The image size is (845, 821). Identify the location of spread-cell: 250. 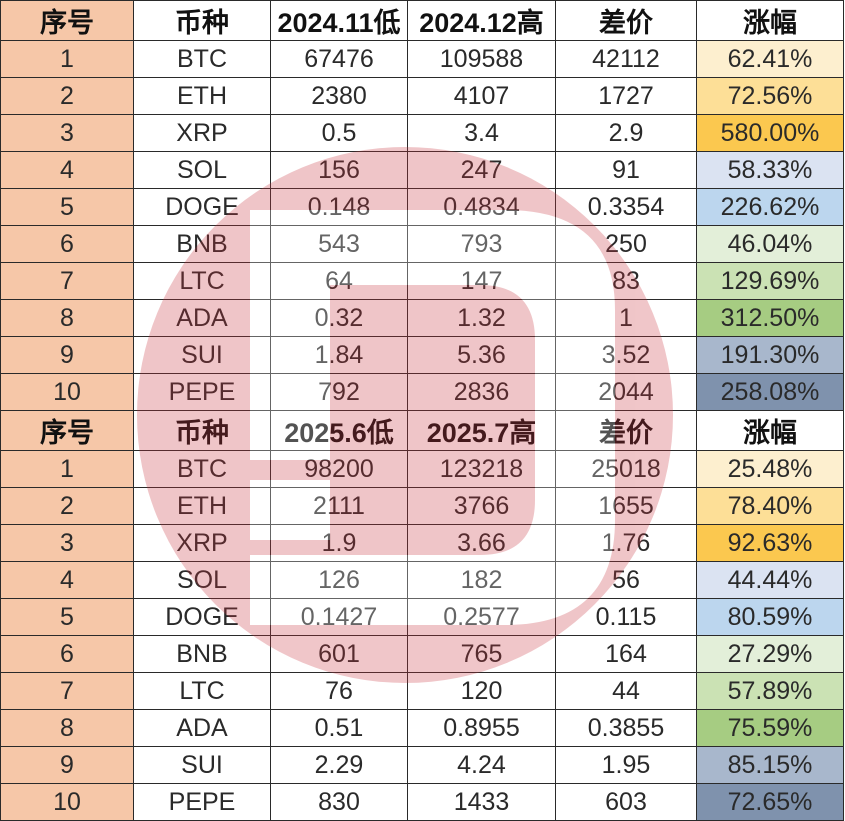
(626, 244).